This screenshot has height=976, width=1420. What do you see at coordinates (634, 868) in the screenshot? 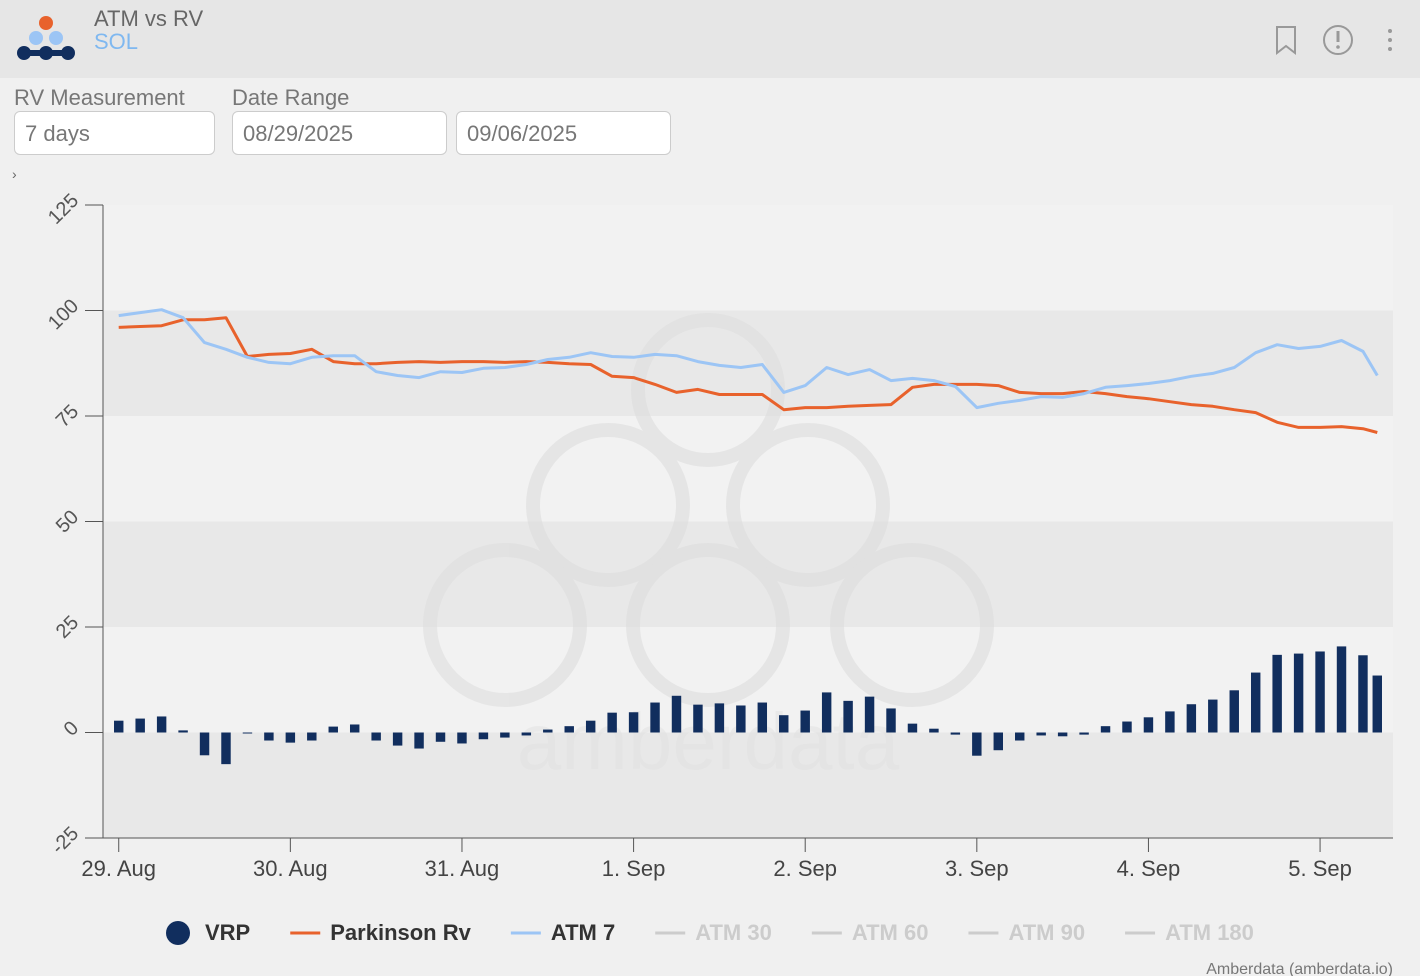
I see `x-tick-label: 1. Sep` at bounding box center [634, 868].